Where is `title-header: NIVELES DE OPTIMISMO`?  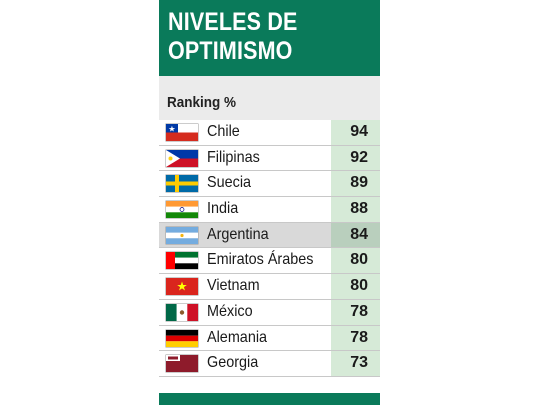 title-header: NIVELES DE OPTIMISMO is located at coordinates (269, 38).